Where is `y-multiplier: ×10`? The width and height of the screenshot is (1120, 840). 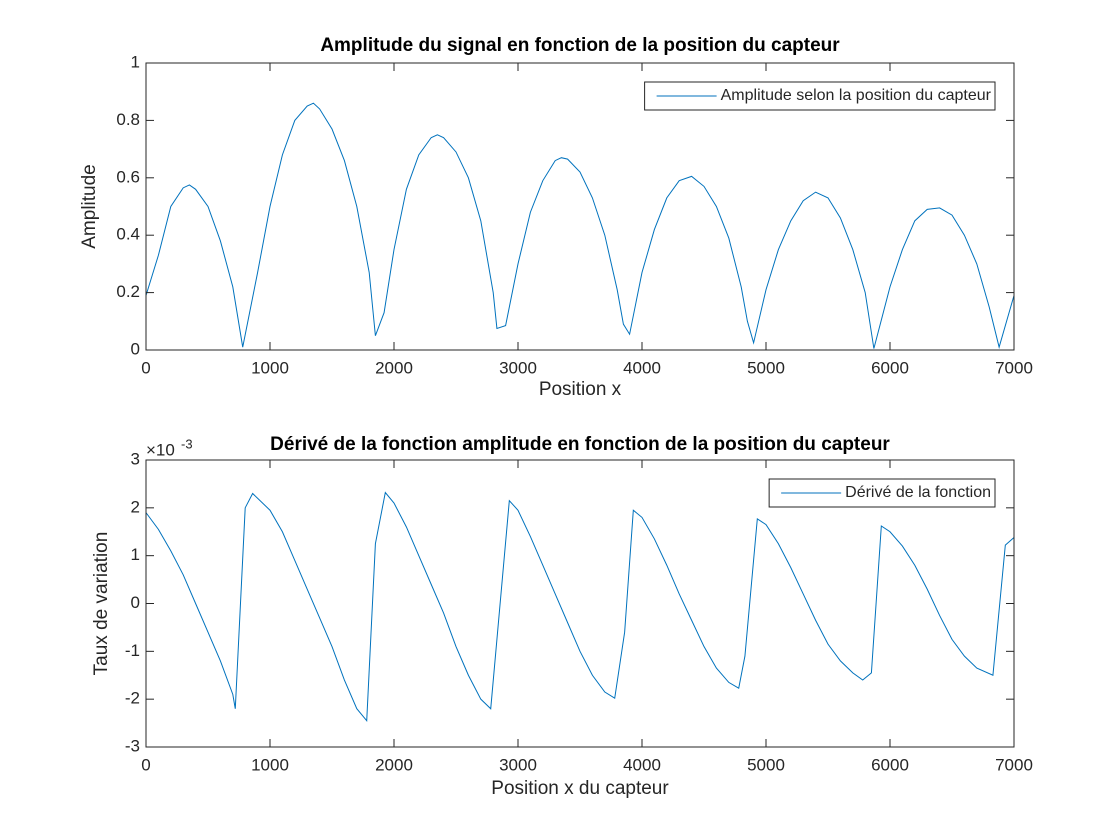 y-multiplier: ×10 is located at coordinates (160, 449).